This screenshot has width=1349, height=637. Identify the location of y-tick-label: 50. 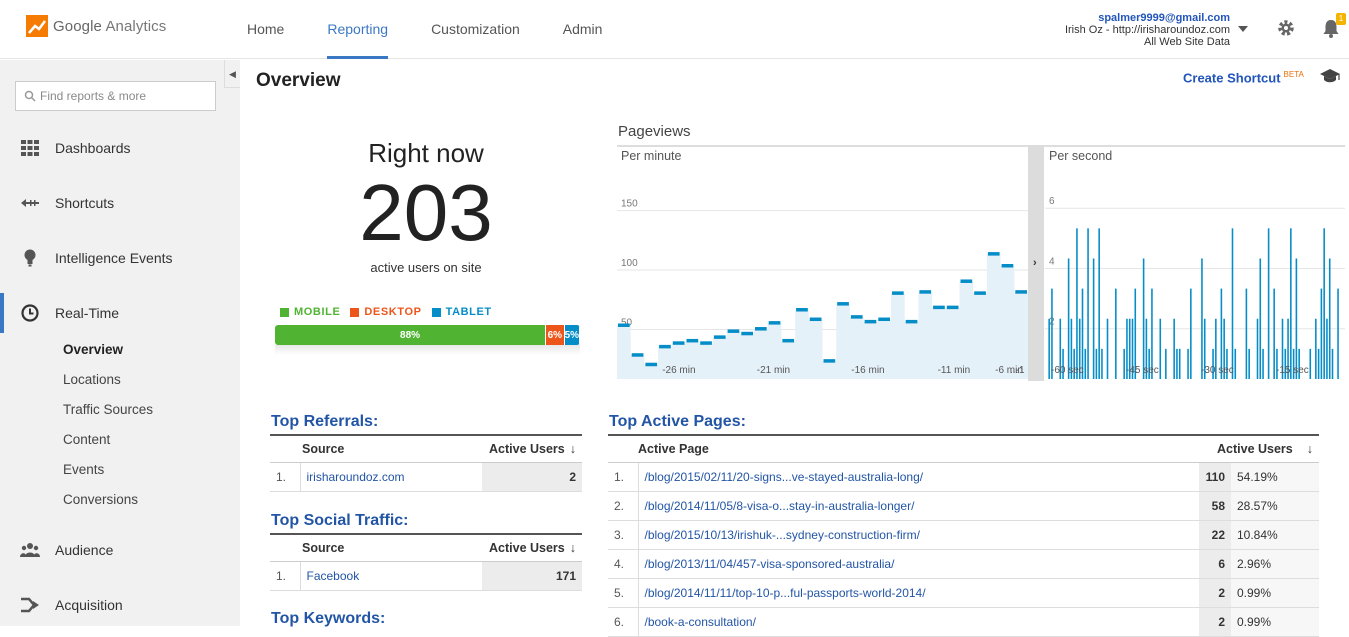
(627, 323).